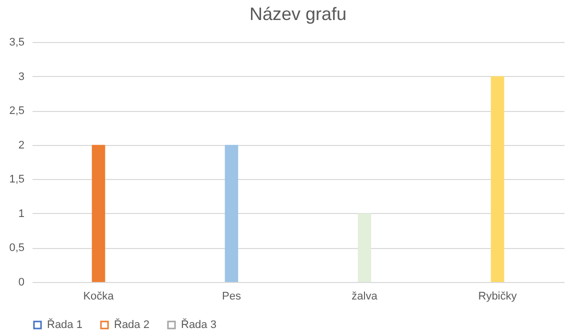 This screenshot has height=336, width=576. I want to click on x-tick-label: Rybičky, so click(498, 296).